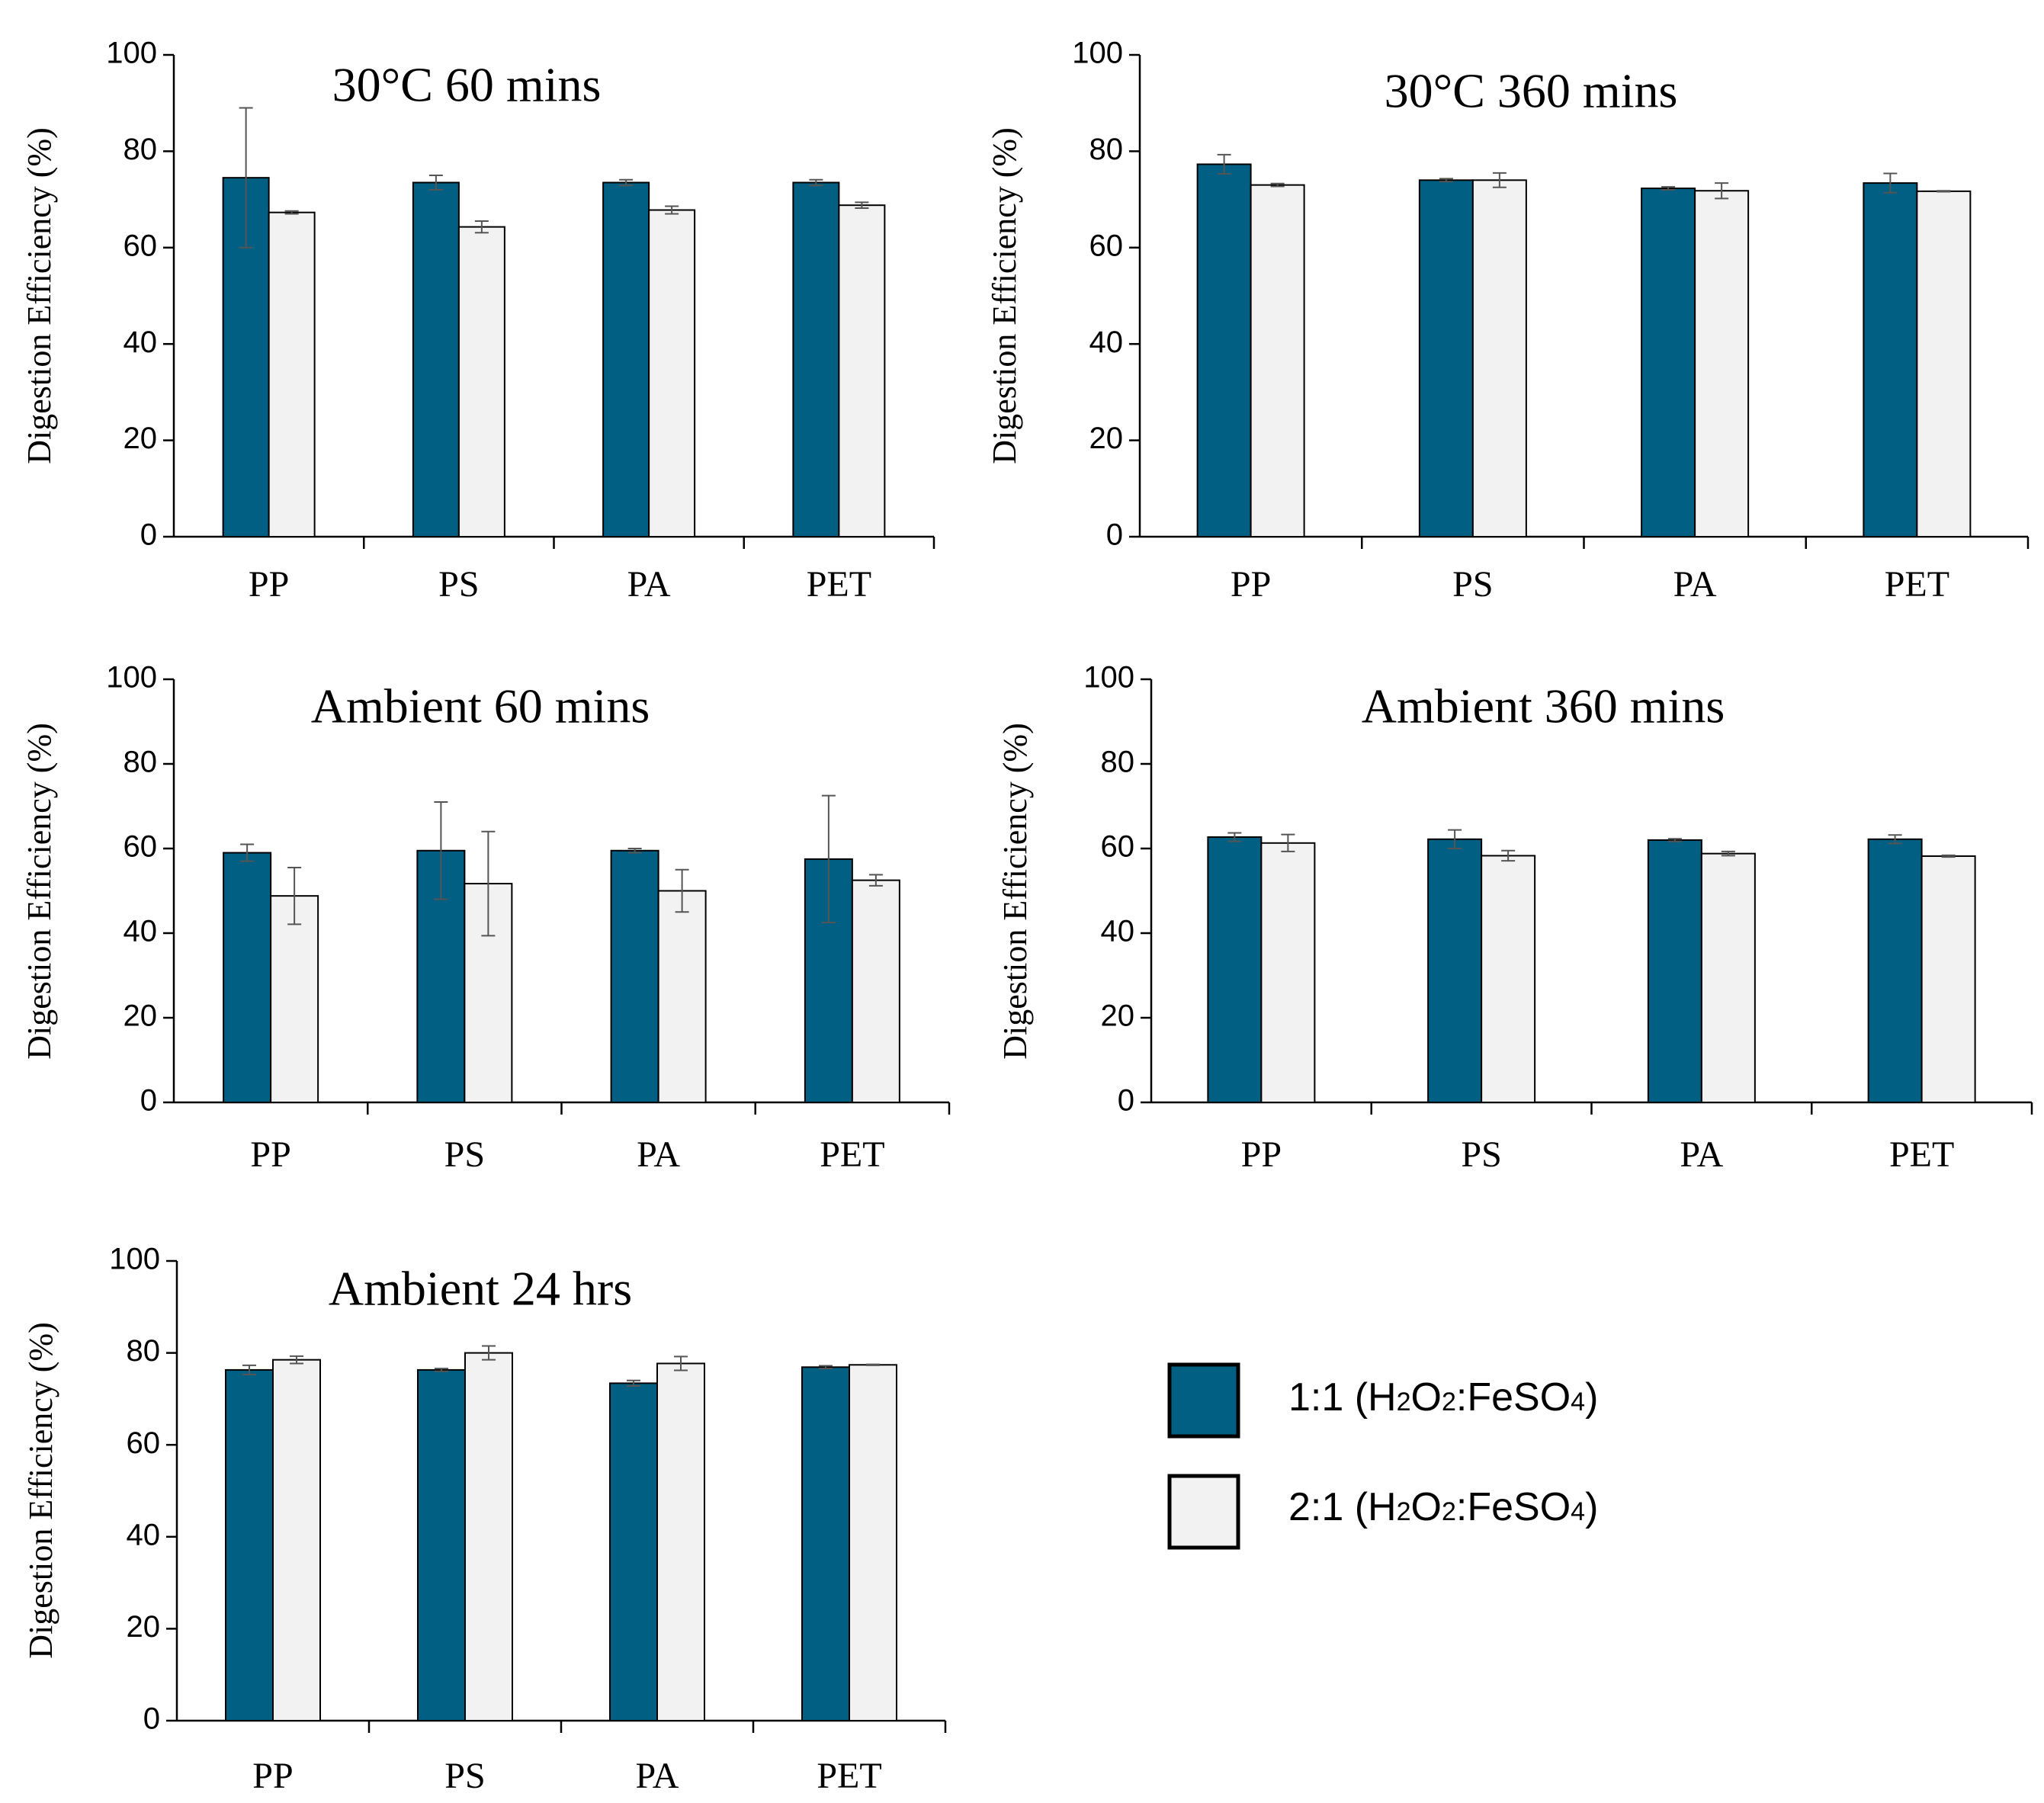  Describe the element at coordinates (480, 1289) in the screenshot. I see `chart-title: Ambient 24 hrs` at that location.